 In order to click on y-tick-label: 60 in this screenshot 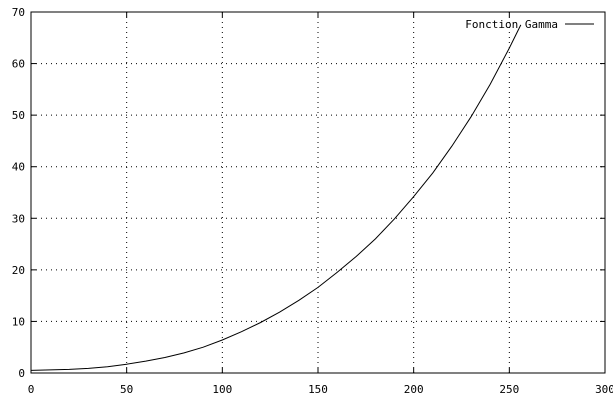, I will do `click(18, 64)`.